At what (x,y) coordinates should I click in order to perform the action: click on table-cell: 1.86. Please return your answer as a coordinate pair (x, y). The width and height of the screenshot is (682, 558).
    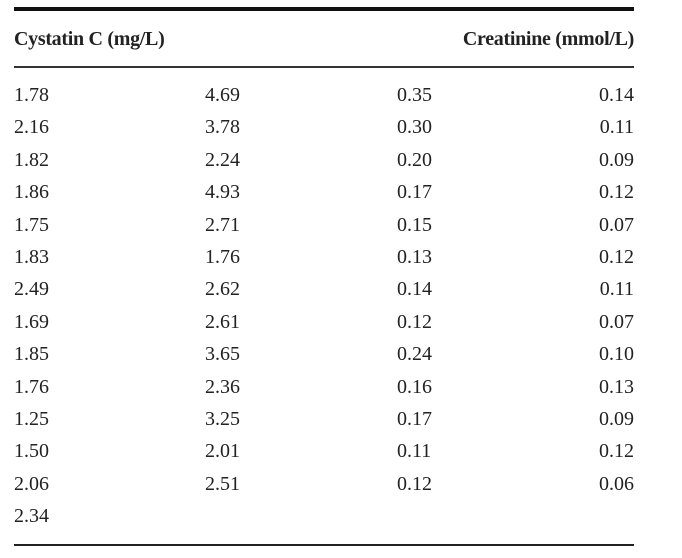
    Looking at the image, I should click on (31, 192).